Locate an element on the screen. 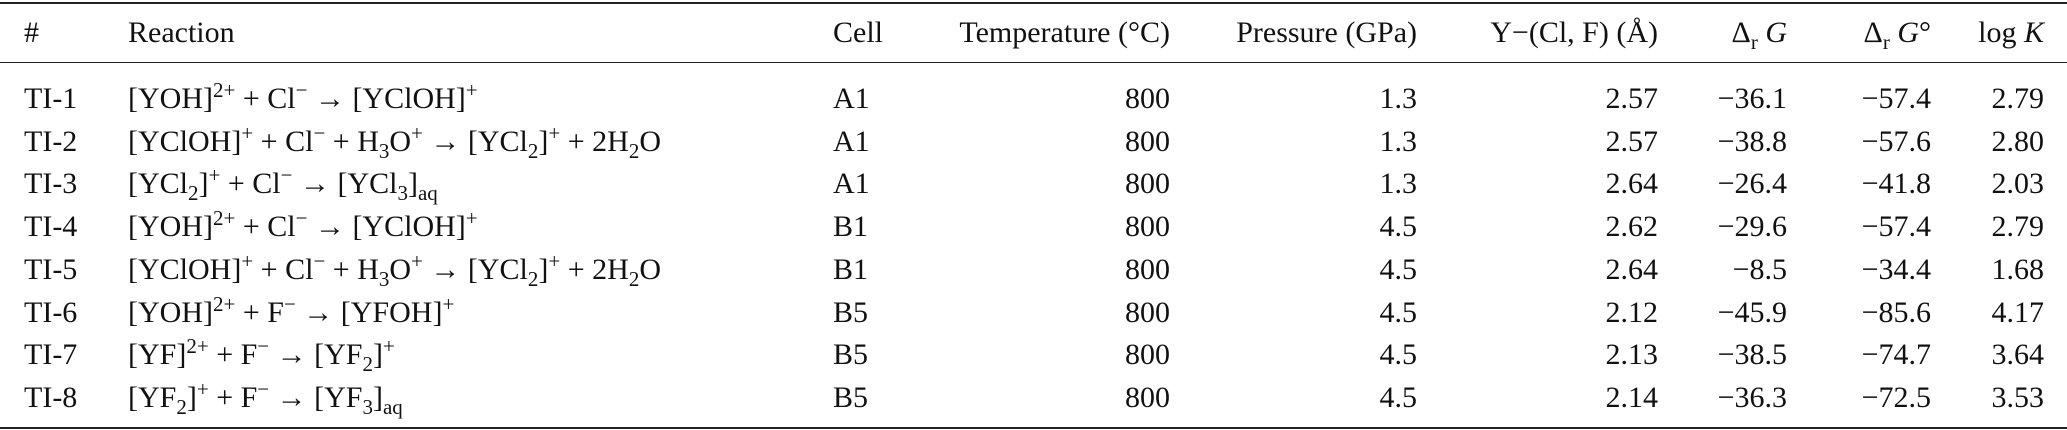  text-segment: Reaction is located at coordinates (181, 32).